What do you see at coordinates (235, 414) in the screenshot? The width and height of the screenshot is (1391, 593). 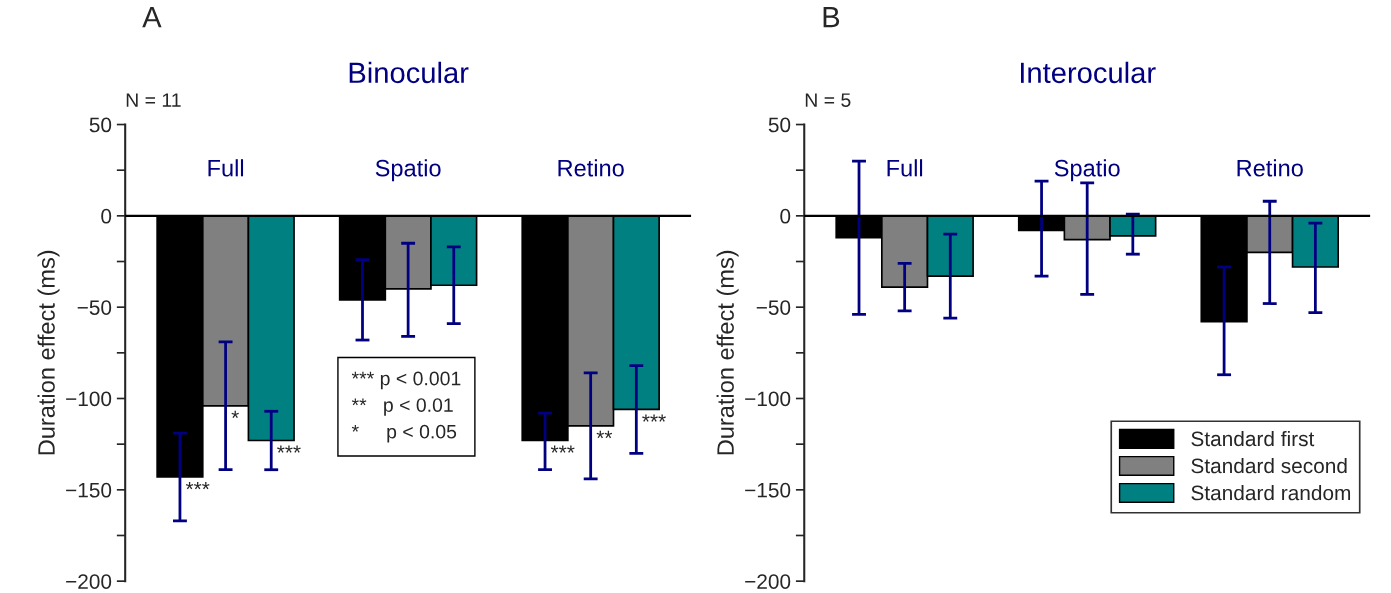 I see `data-label: *` at bounding box center [235, 414].